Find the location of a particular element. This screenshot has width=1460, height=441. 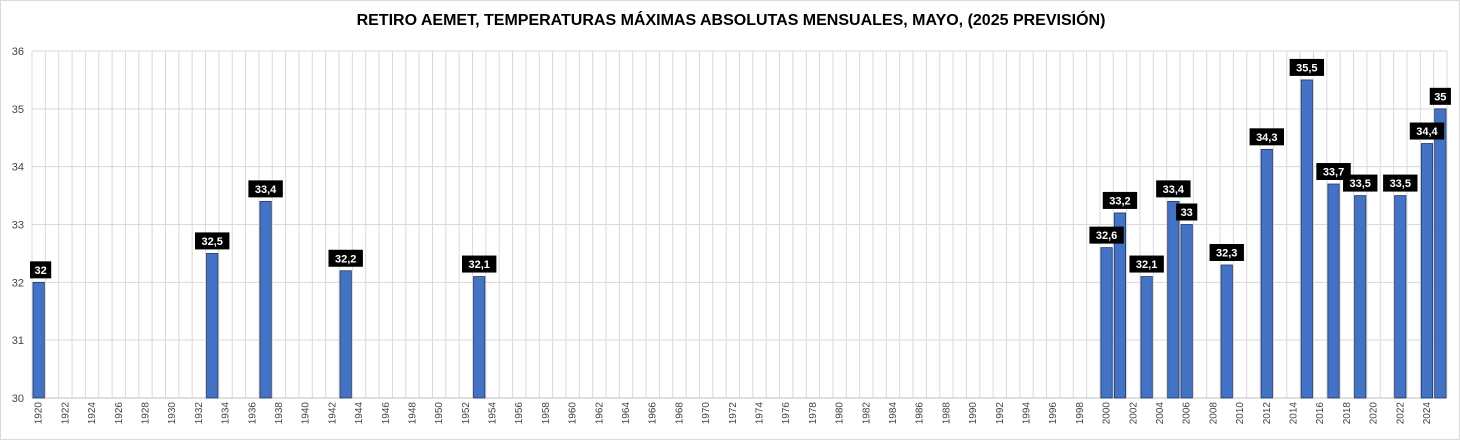

y-tick-label: 31 is located at coordinates (18, 341).